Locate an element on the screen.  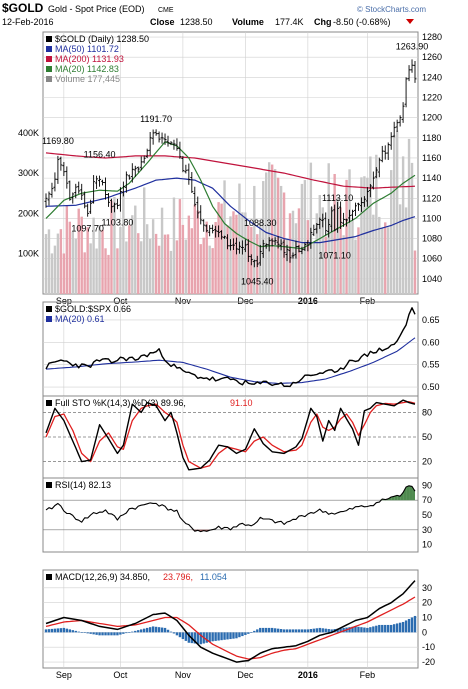
x-axis-label: Oct is located at coordinates (120, 675).